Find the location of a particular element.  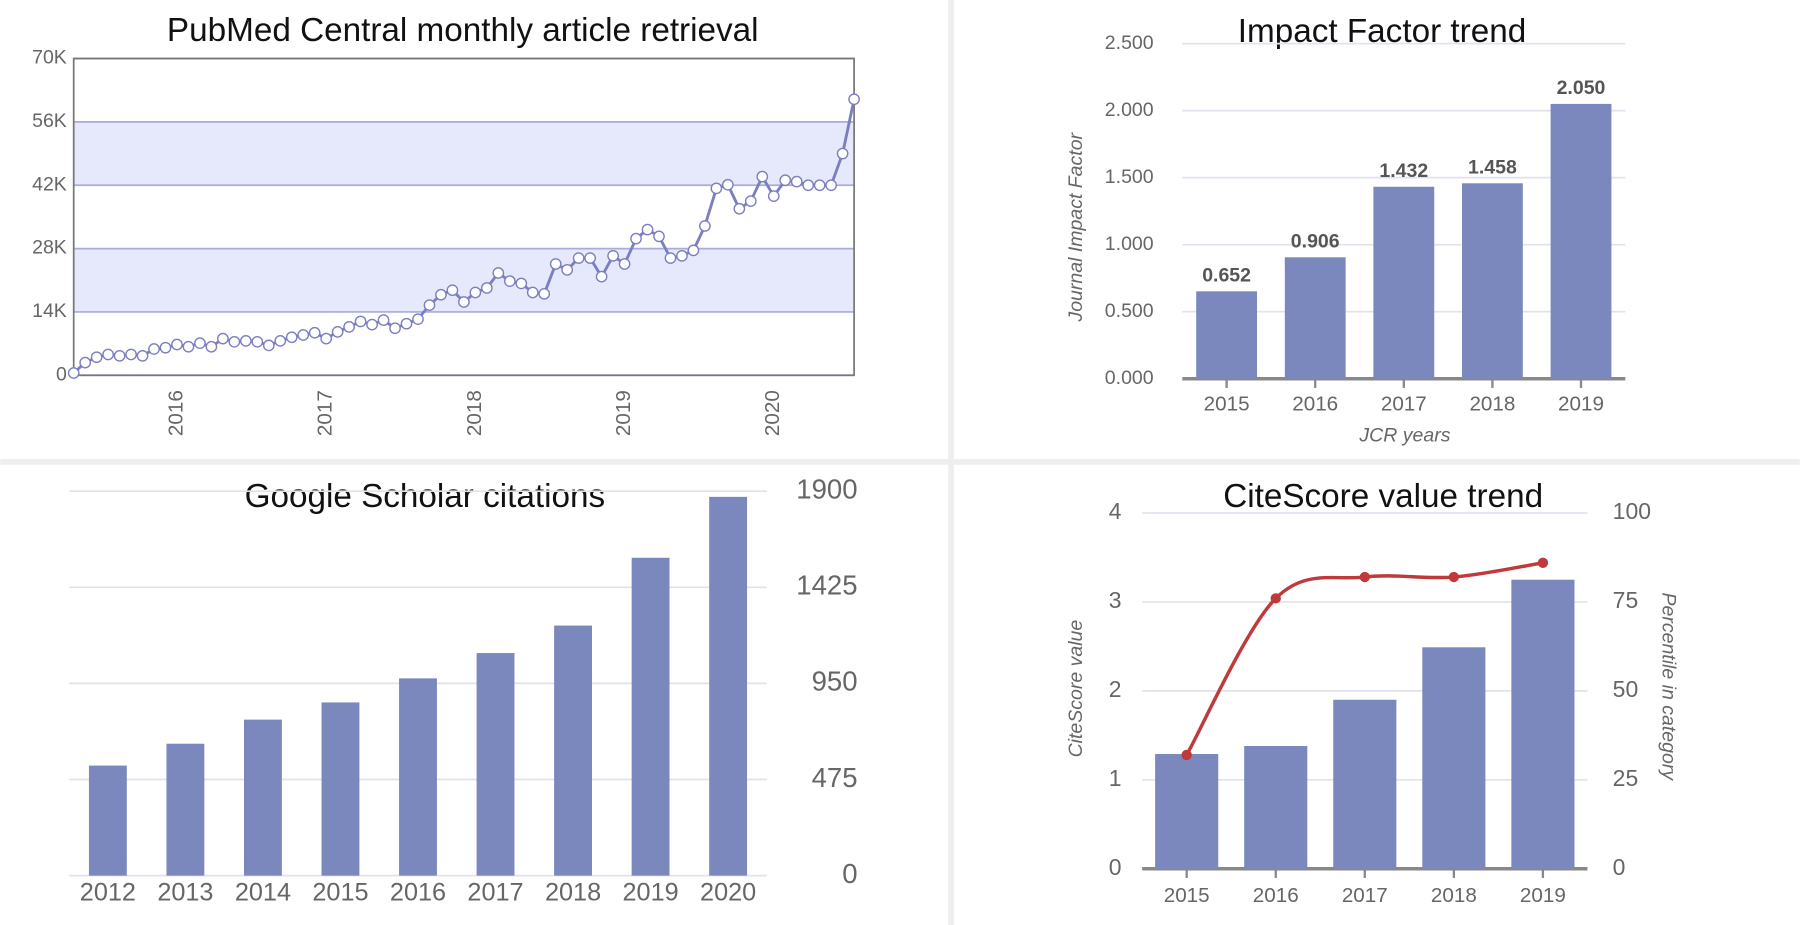

y-tick-label: 2 is located at coordinates (1115, 689).